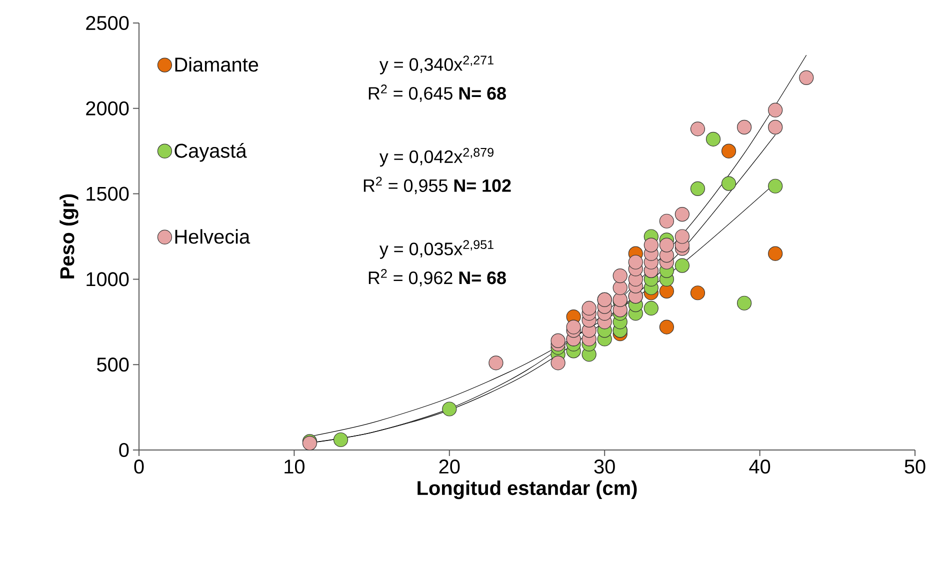 Image resolution: width=934 pixels, height=563 pixels. What do you see at coordinates (216, 64) in the screenshot?
I see `legend-label: Diamante` at bounding box center [216, 64].